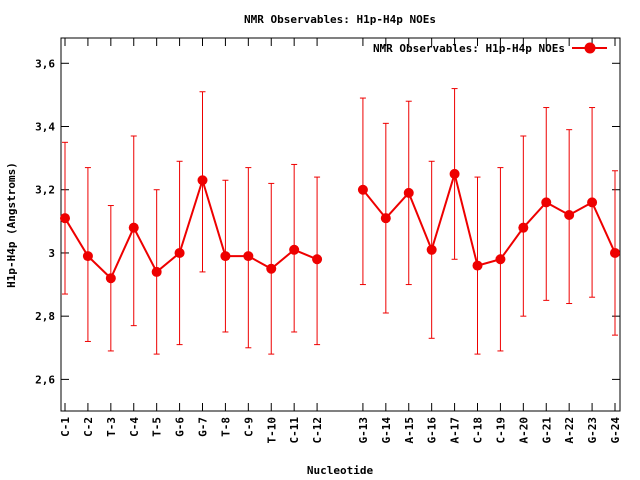 This screenshot has width=640, height=480. Describe the element at coordinates (469, 48) in the screenshot. I see `legend-label: NMR Observables: H1p-H4p NOEs` at that location.